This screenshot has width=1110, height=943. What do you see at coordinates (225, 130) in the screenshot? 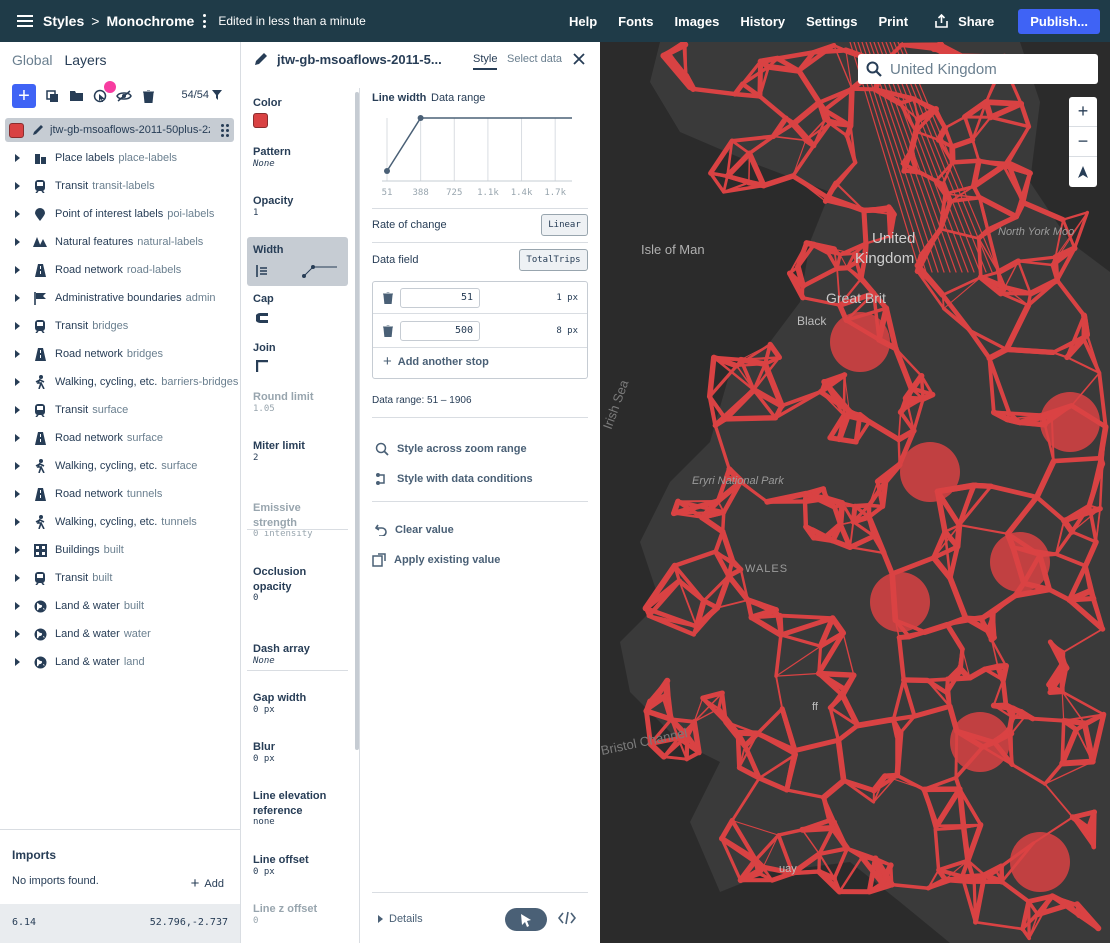
I see `drag-handle-icon` at bounding box center [225, 130].